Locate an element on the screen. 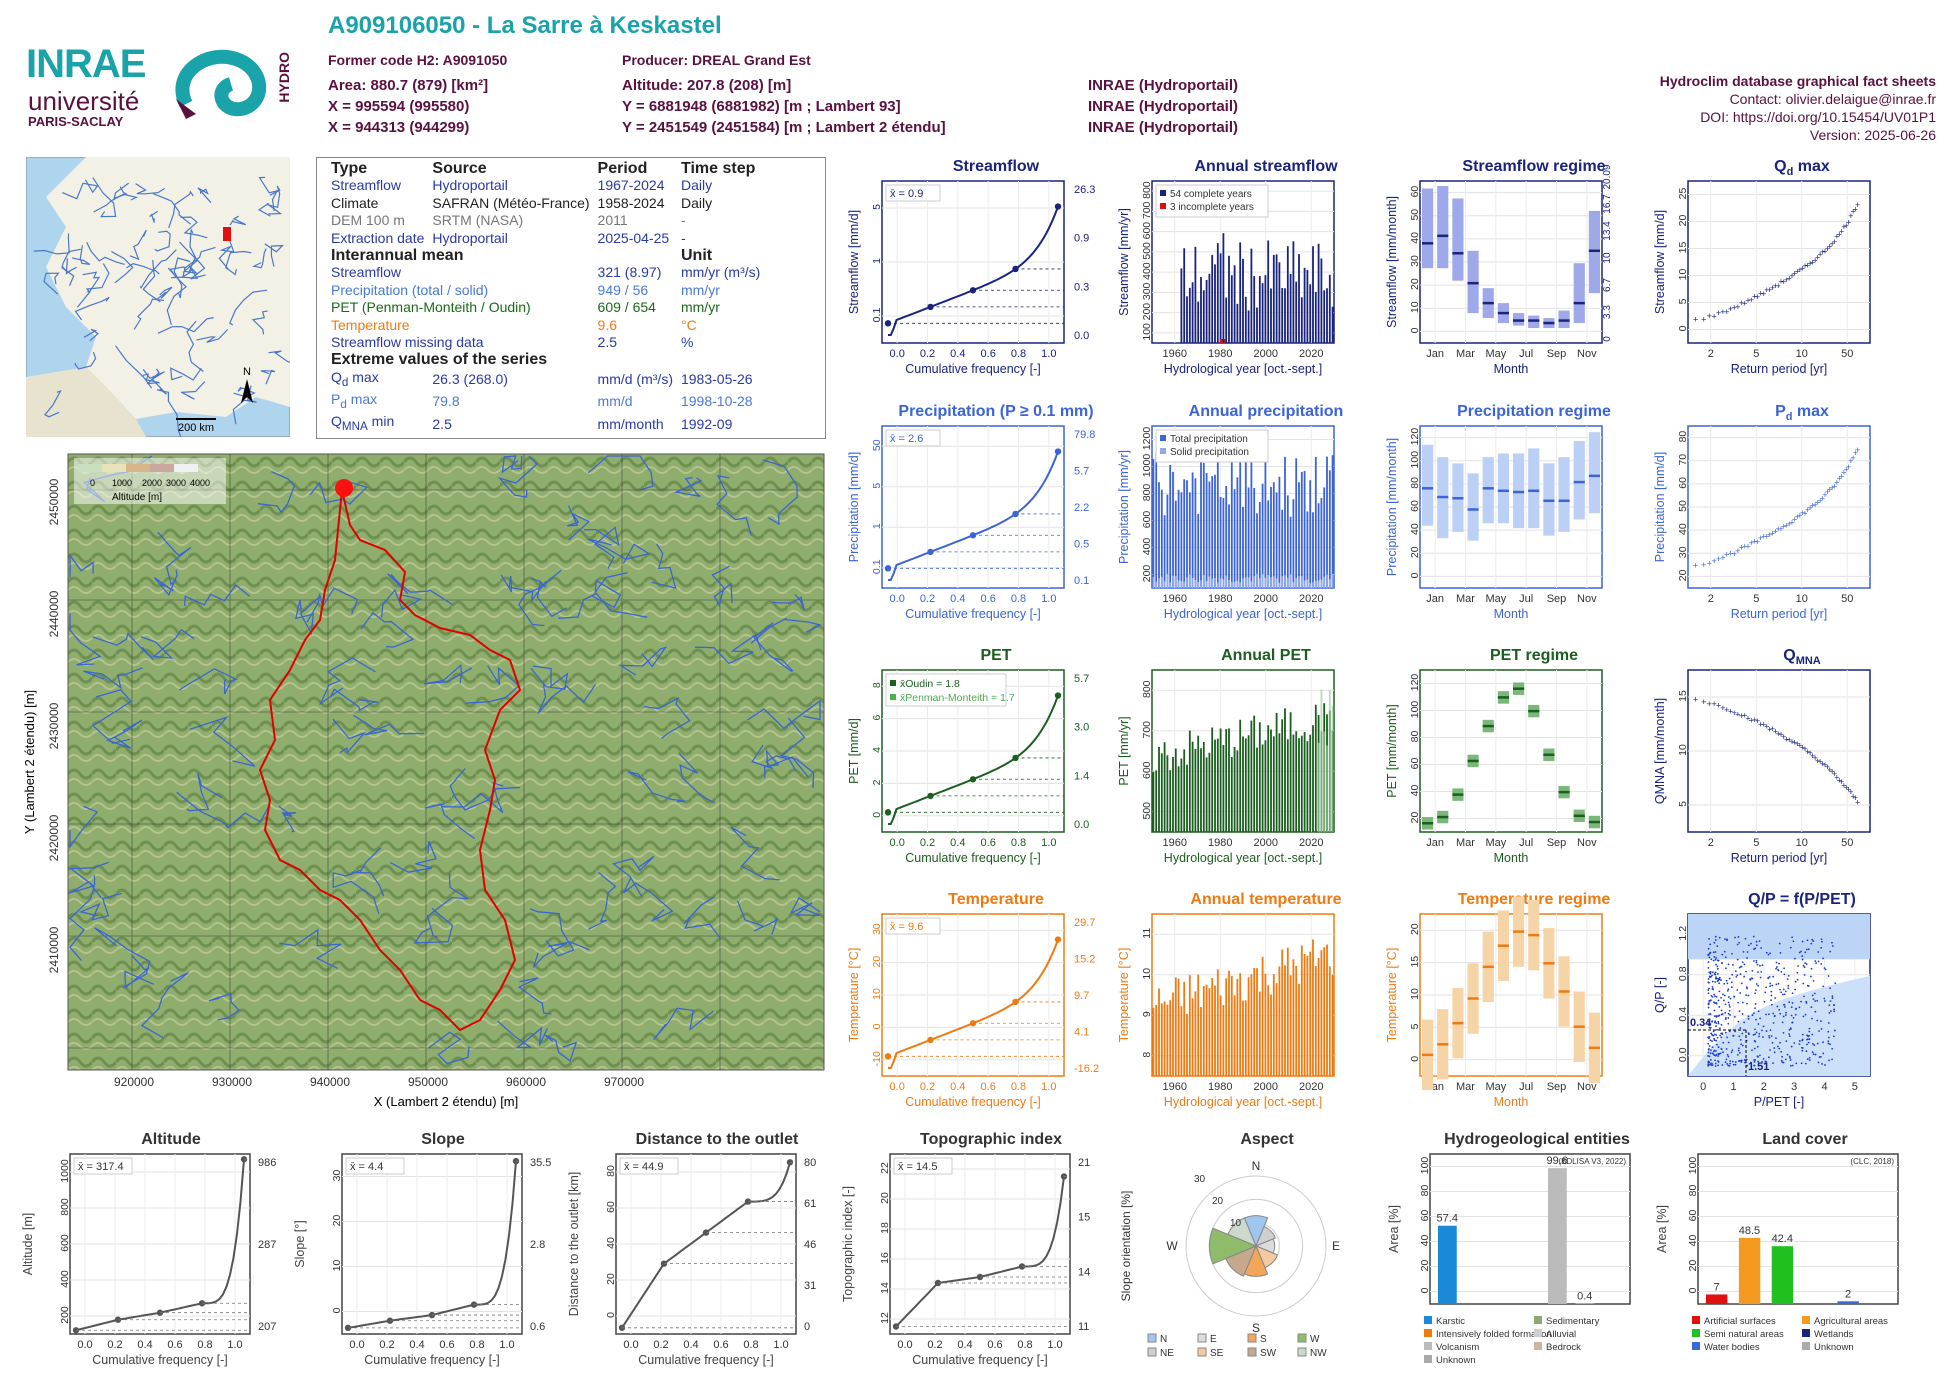  xtick-label: 0.6 is located at coordinates (988, 354).